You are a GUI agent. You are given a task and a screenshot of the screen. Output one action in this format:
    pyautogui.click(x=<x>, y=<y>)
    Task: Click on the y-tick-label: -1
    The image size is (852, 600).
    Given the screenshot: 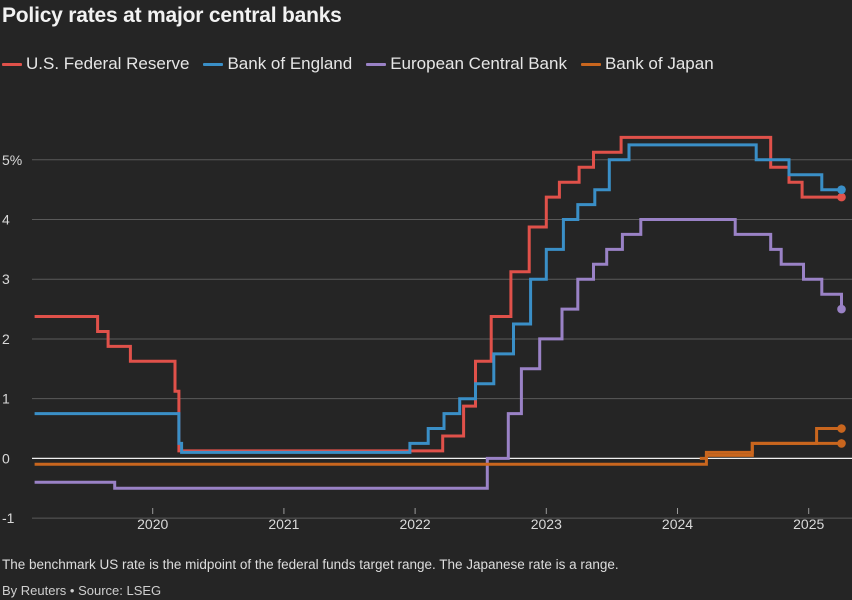 What is the action you would take?
    pyautogui.click(x=8, y=518)
    